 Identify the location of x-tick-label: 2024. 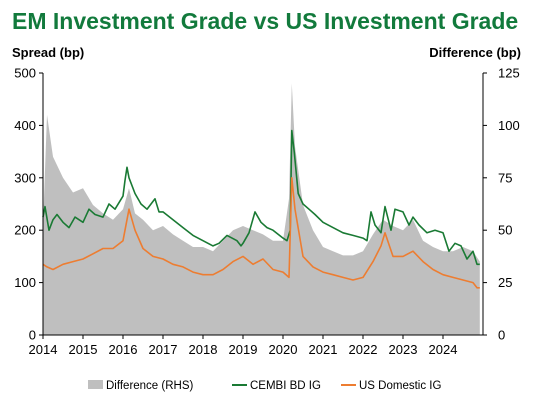
(443, 349).